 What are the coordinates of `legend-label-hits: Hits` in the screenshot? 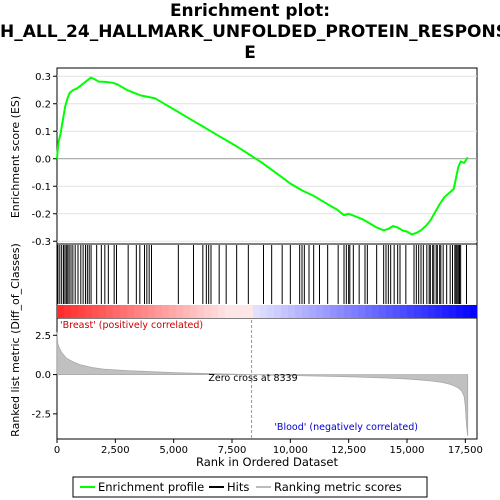 It's located at (238, 487).